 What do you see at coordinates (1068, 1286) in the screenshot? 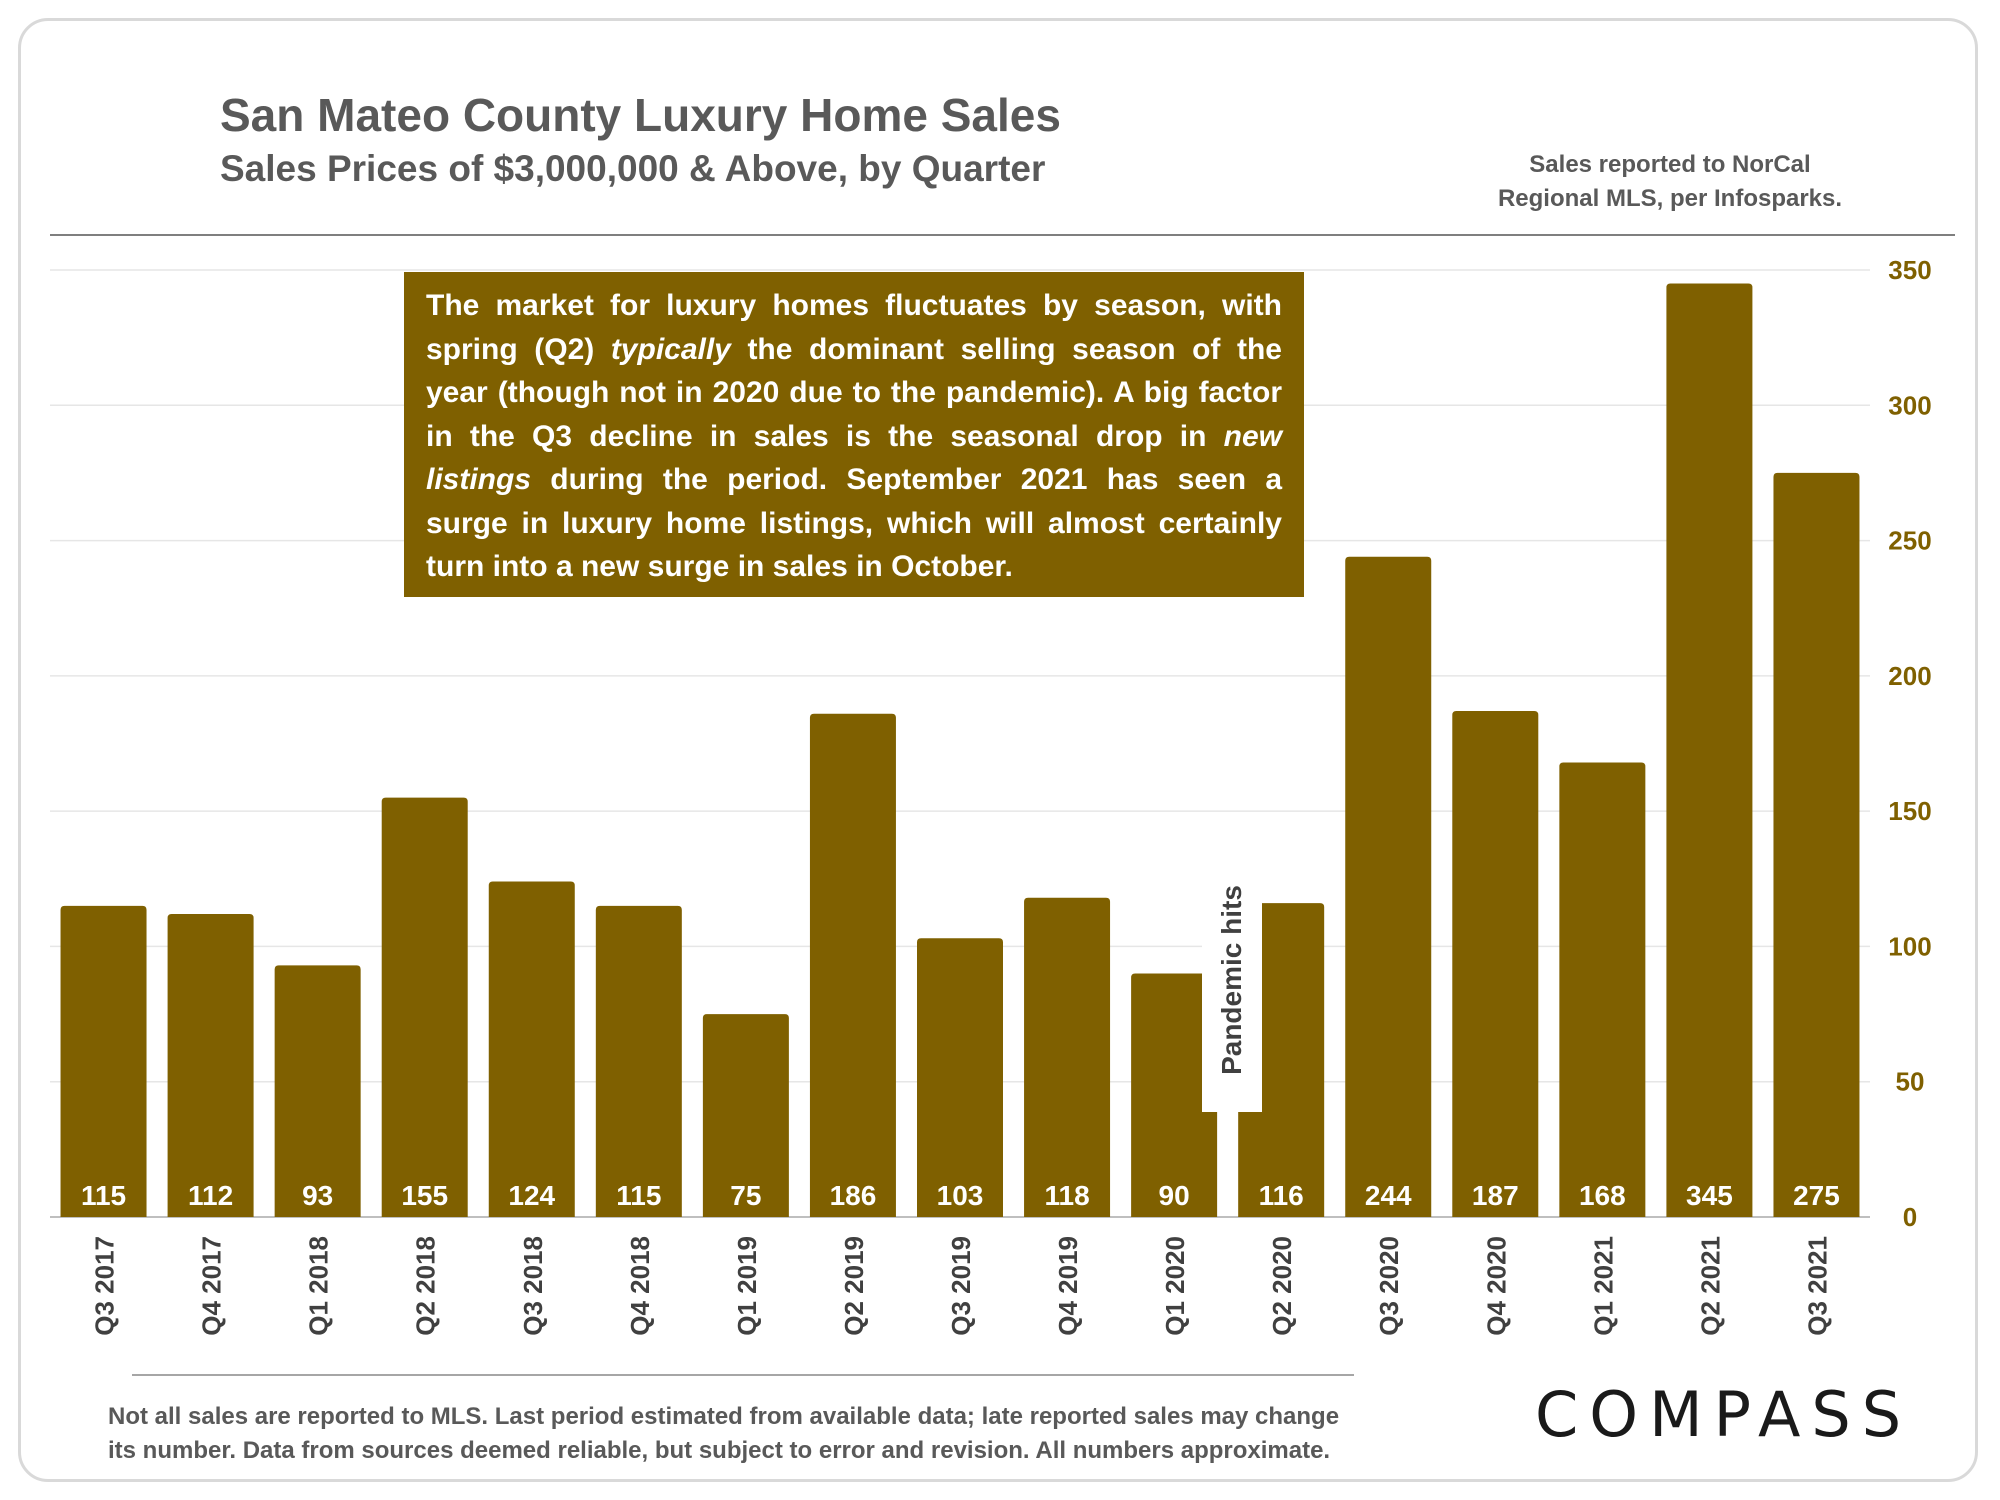
I see `x-tick-label: Q4 2019` at bounding box center [1068, 1286].